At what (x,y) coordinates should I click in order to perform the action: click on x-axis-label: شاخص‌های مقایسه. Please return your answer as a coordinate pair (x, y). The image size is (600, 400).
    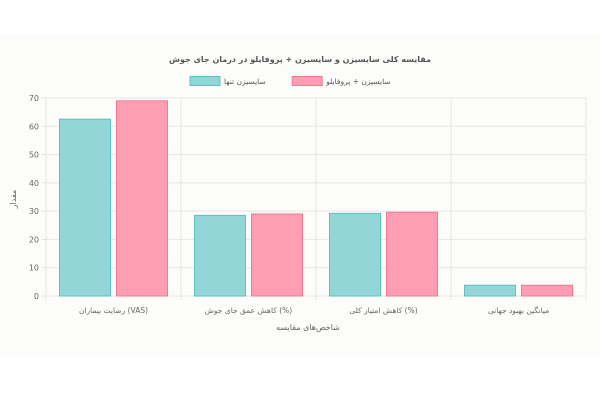
    Looking at the image, I should click on (308, 327).